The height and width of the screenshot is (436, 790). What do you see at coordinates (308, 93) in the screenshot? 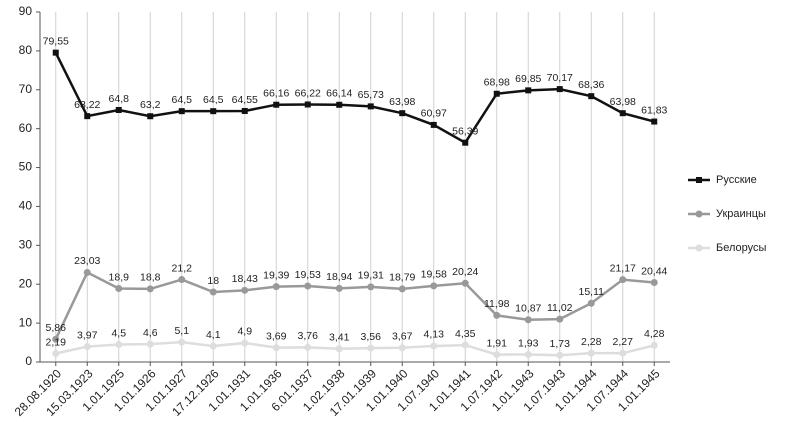
I see `value-label: 66,22` at bounding box center [308, 93].